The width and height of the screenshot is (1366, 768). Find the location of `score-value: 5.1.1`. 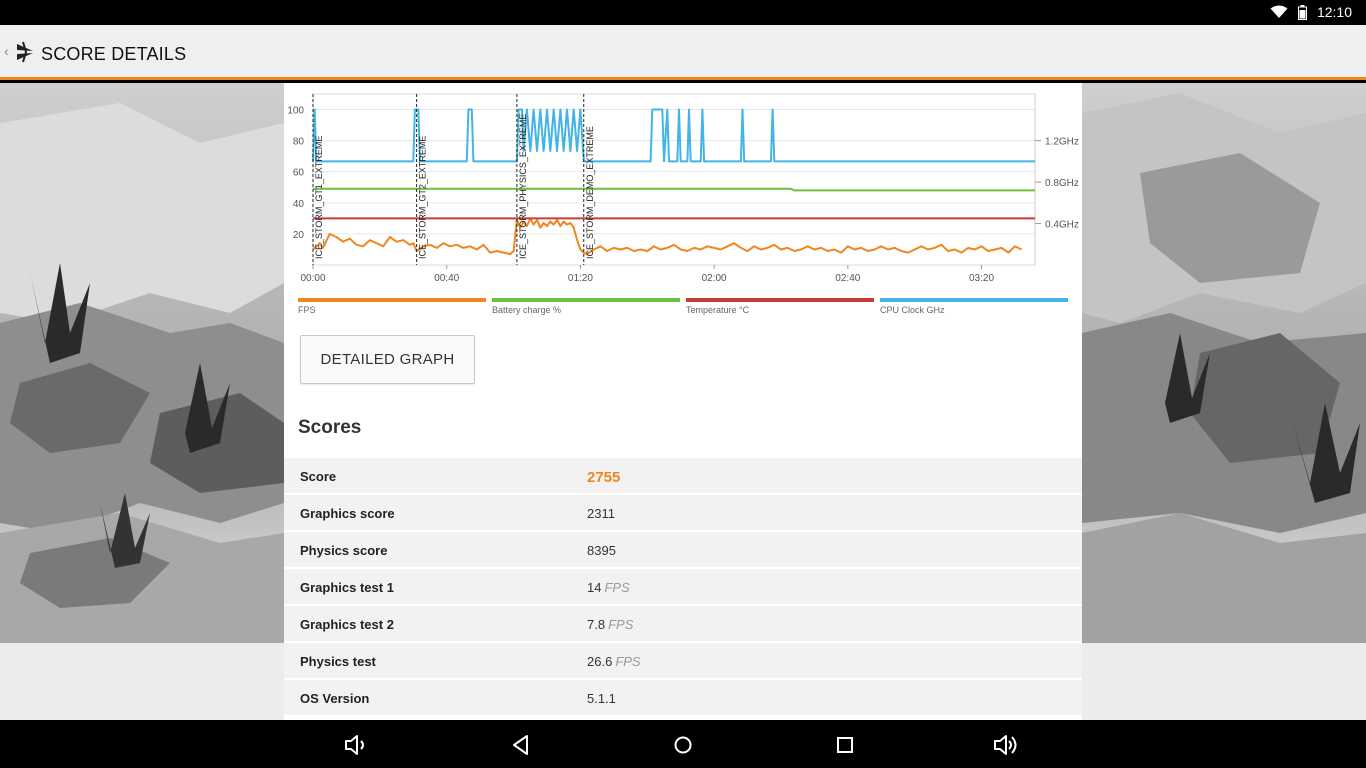

score-value: 5.1.1 is located at coordinates (601, 698).